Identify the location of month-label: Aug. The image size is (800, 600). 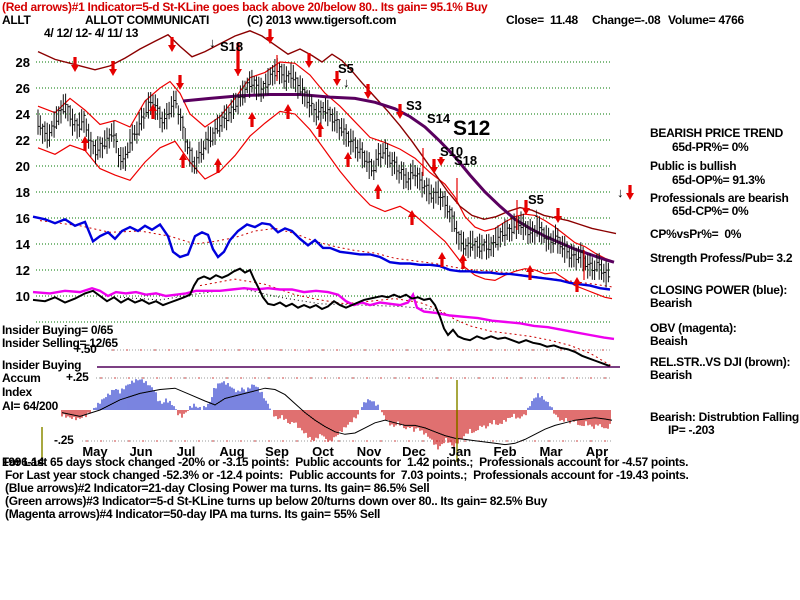
(232, 451).